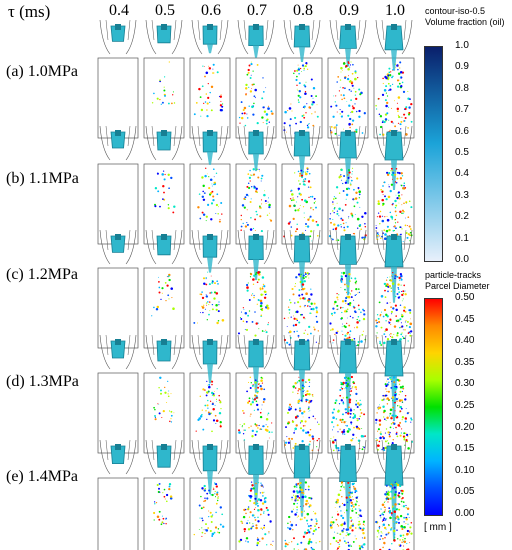 Image resolution: width=512 pixels, height=550 pixels. Describe the element at coordinates (348, 463) in the screenshot. I see `oil-jet-body` at that location.